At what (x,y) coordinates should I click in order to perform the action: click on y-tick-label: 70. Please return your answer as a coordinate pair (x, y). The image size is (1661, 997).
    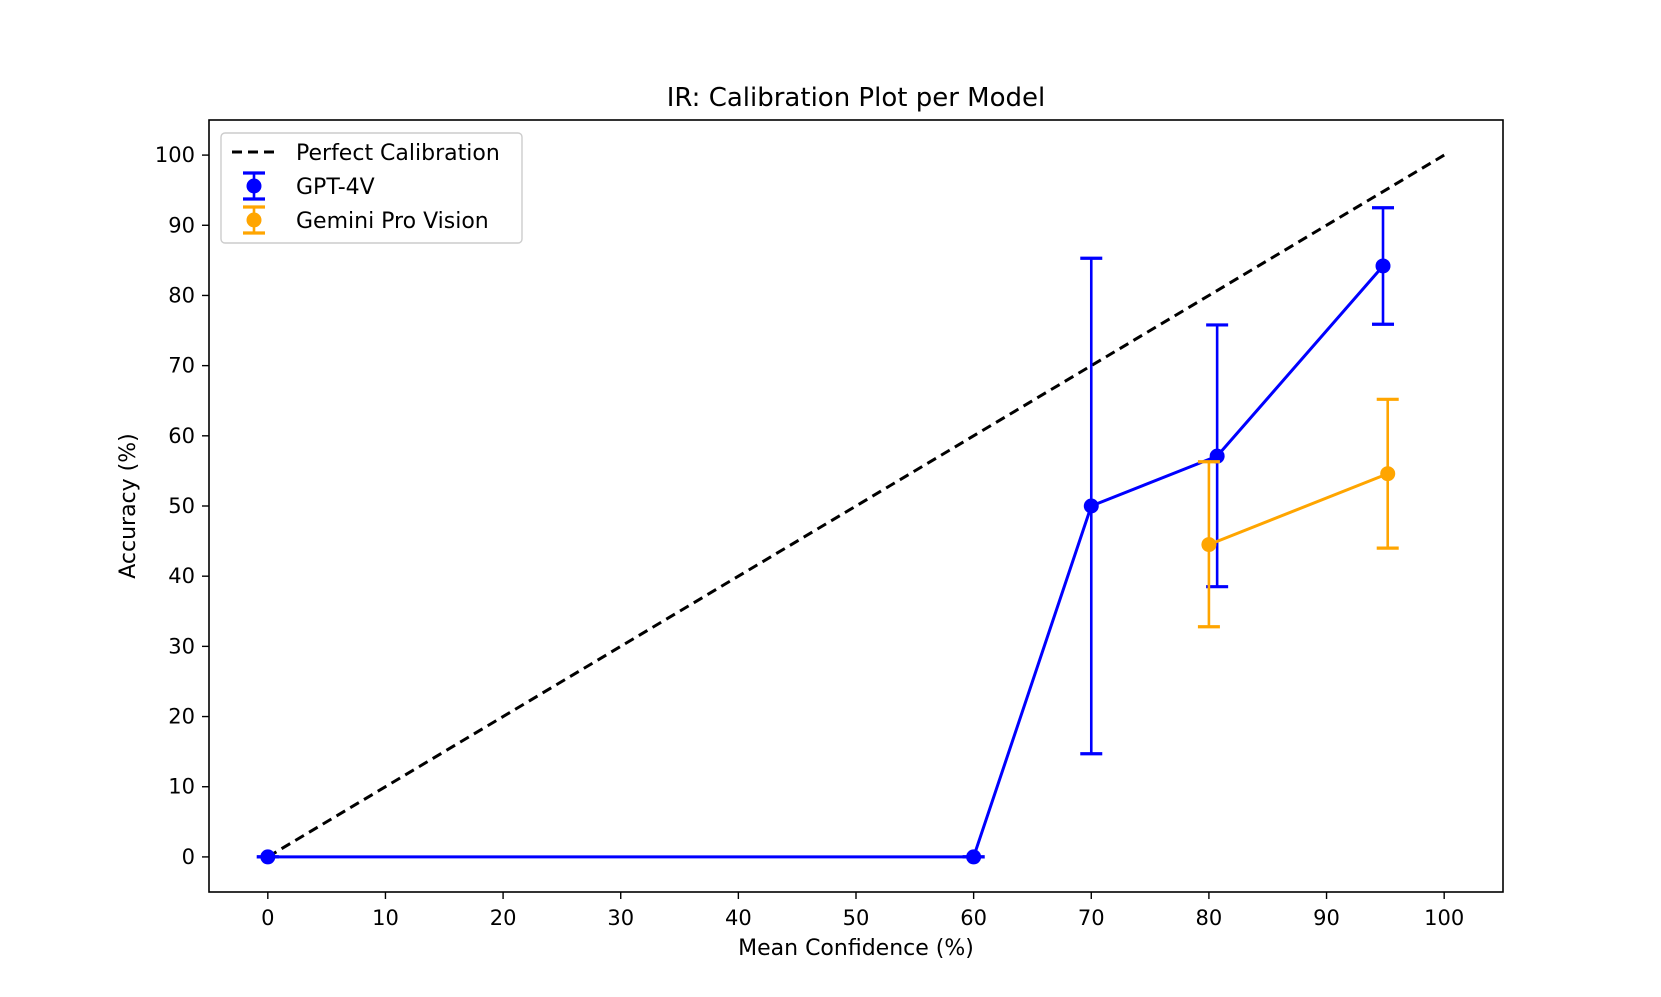
    Looking at the image, I should click on (181, 366).